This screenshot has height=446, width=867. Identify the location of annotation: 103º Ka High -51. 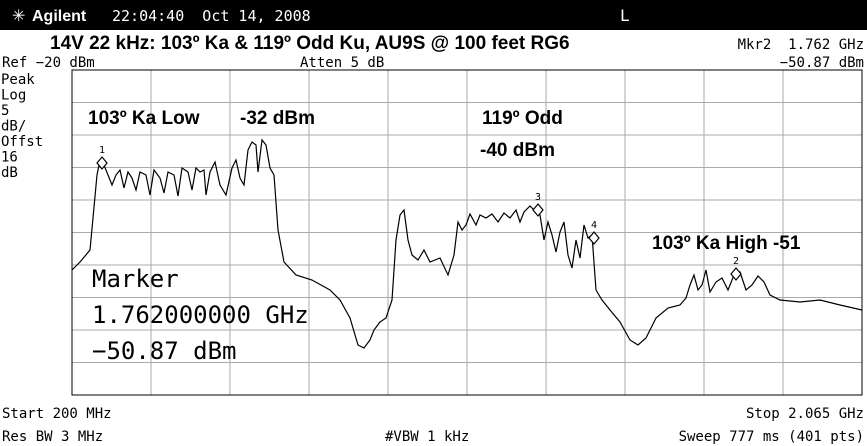
(726, 243).